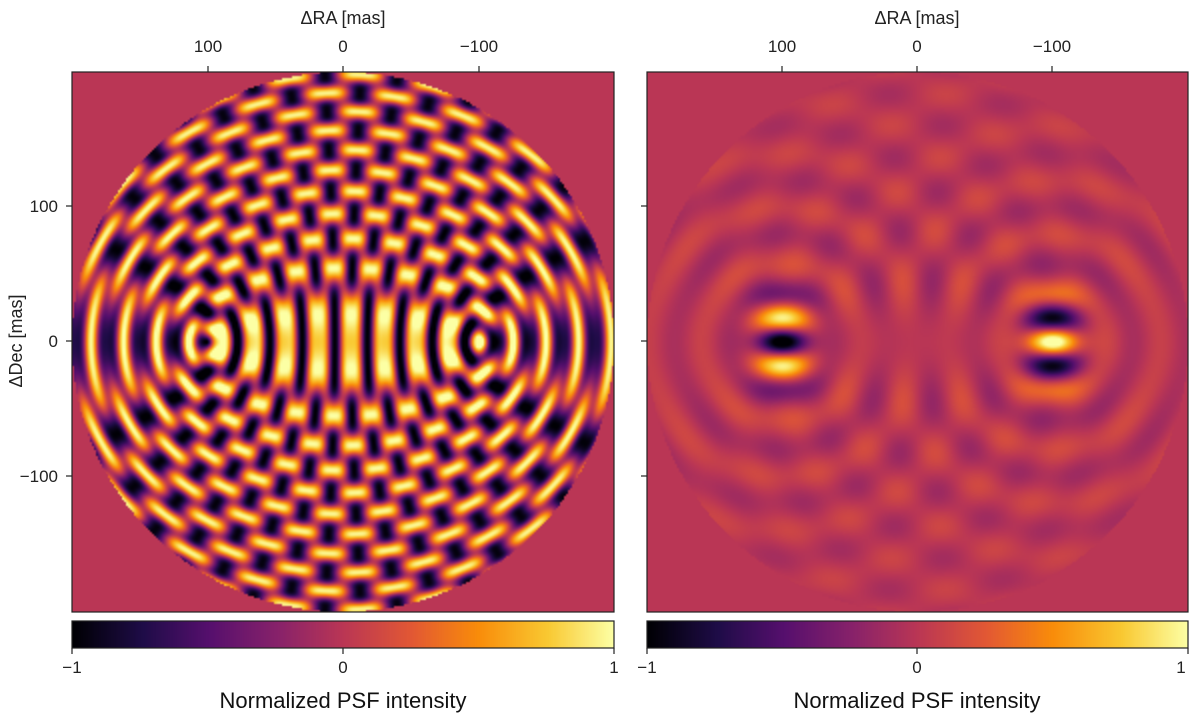 This screenshot has width=1200, height=723. I want to click on right-xlabel: ΔRA [mas], so click(916, 18).